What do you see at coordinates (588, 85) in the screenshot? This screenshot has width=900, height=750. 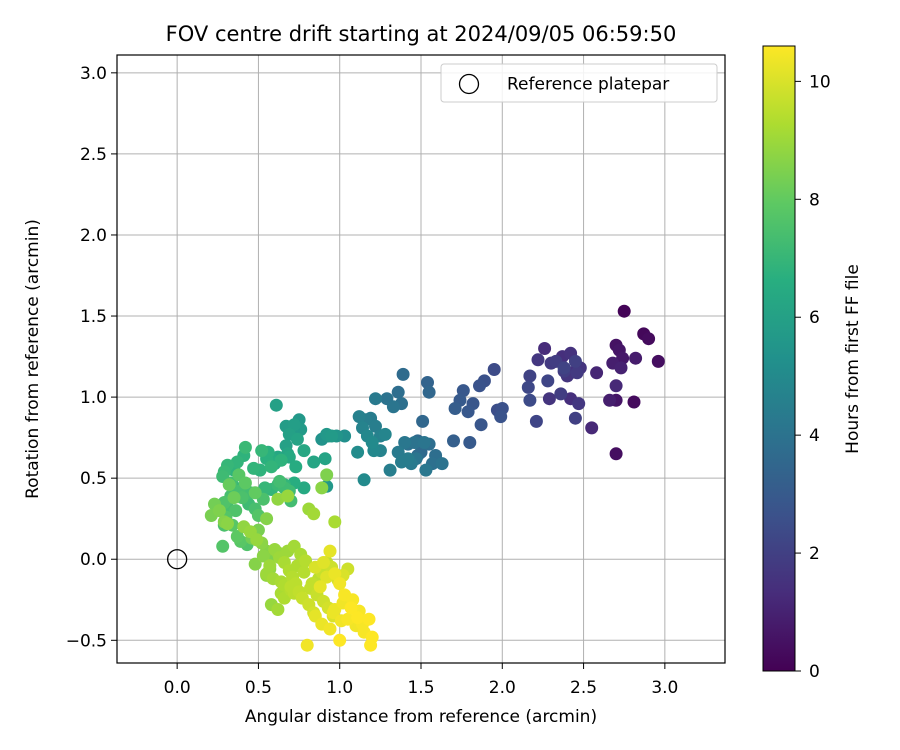 I see `legend-label: Reference platepar` at bounding box center [588, 85].